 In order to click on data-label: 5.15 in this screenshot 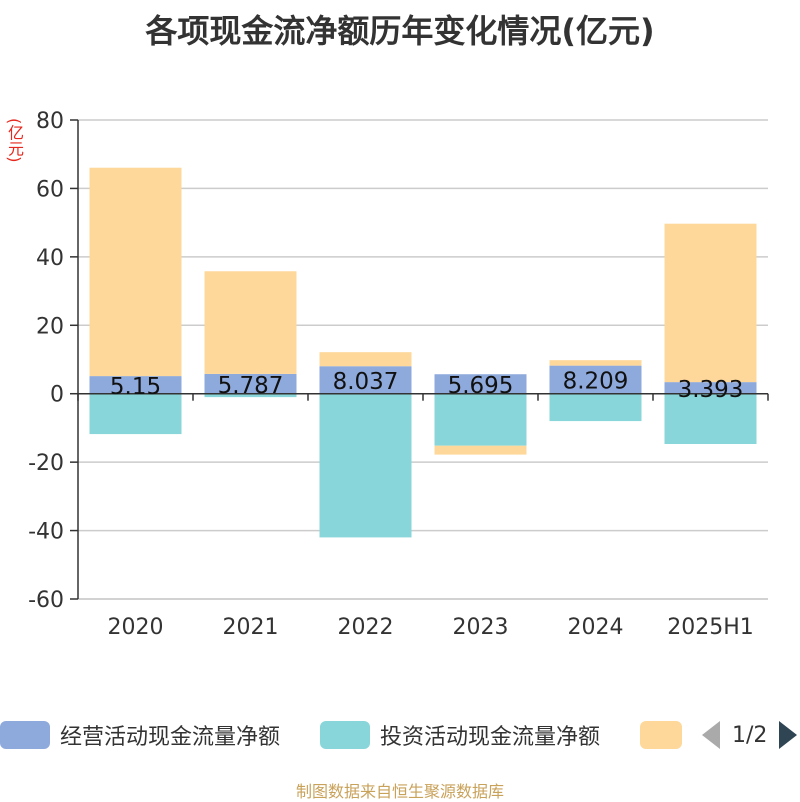, I will do `click(135, 387)`.